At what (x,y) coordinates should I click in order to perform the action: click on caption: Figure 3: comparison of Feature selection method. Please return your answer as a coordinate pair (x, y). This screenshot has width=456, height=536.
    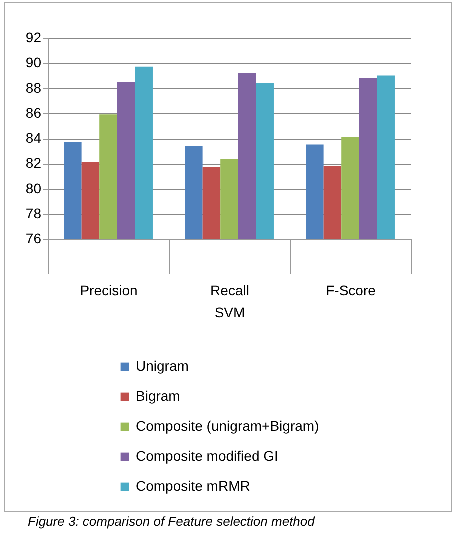
    Looking at the image, I should click on (172, 522).